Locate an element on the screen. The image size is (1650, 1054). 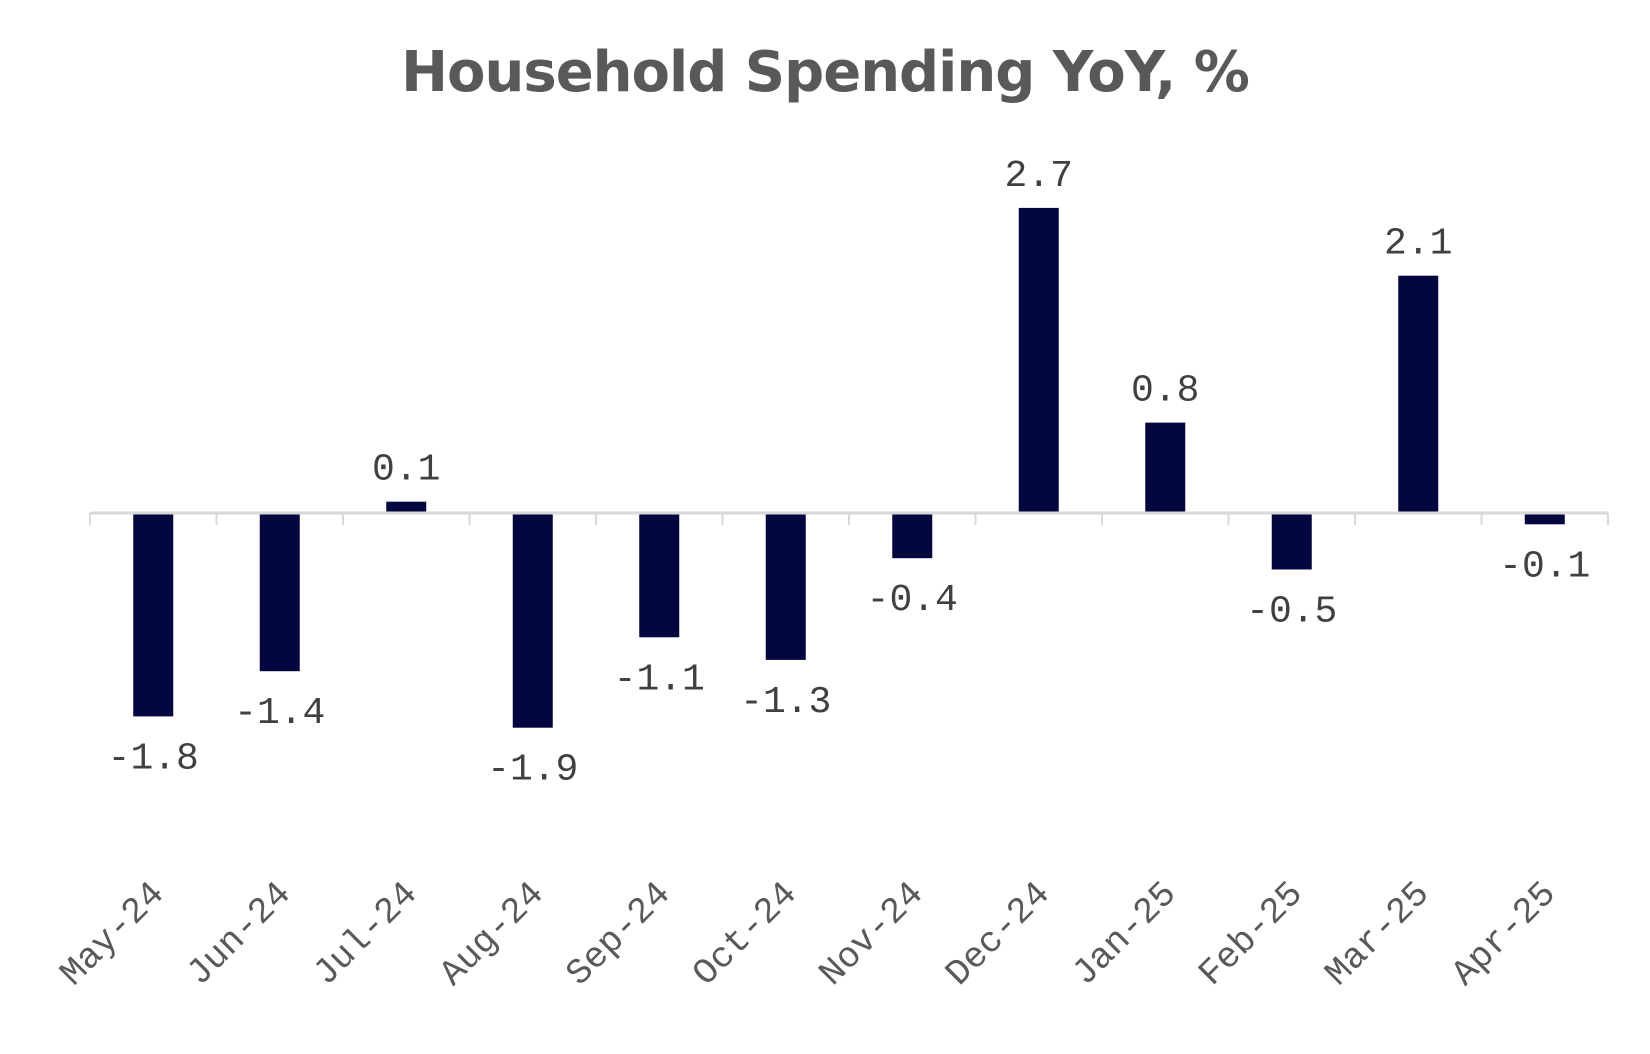
data-label: -0.4 is located at coordinates (912, 600).